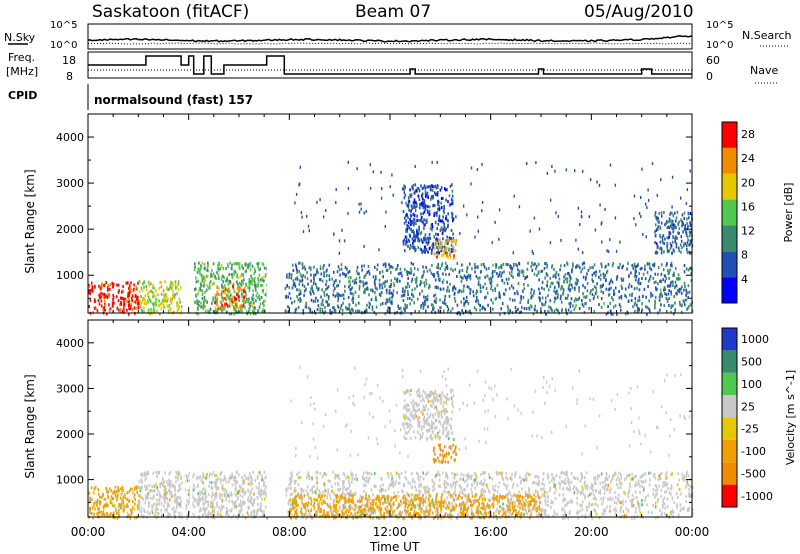 The width and height of the screenshot is (800, 554). I want to click on x-tick-label: 08:00, so click(289, 532).